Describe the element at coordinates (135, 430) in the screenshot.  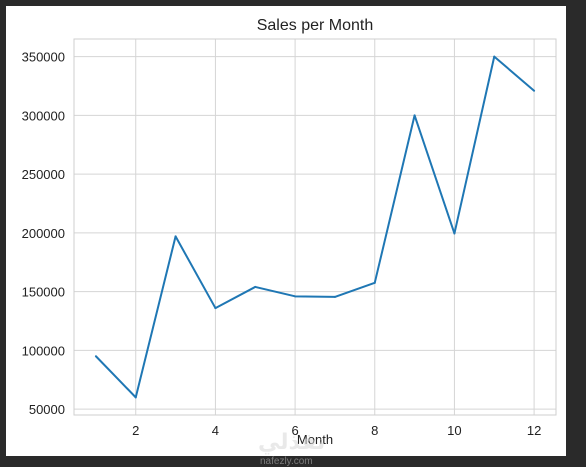
I see `x-tick-label: 2` at that location.